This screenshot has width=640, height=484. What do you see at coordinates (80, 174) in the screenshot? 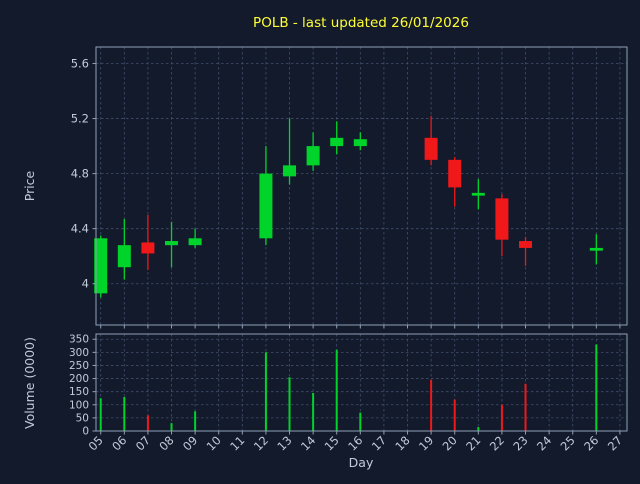
I see `price-tick-label-4.8: 4.8` at bounding box center [80, 174].